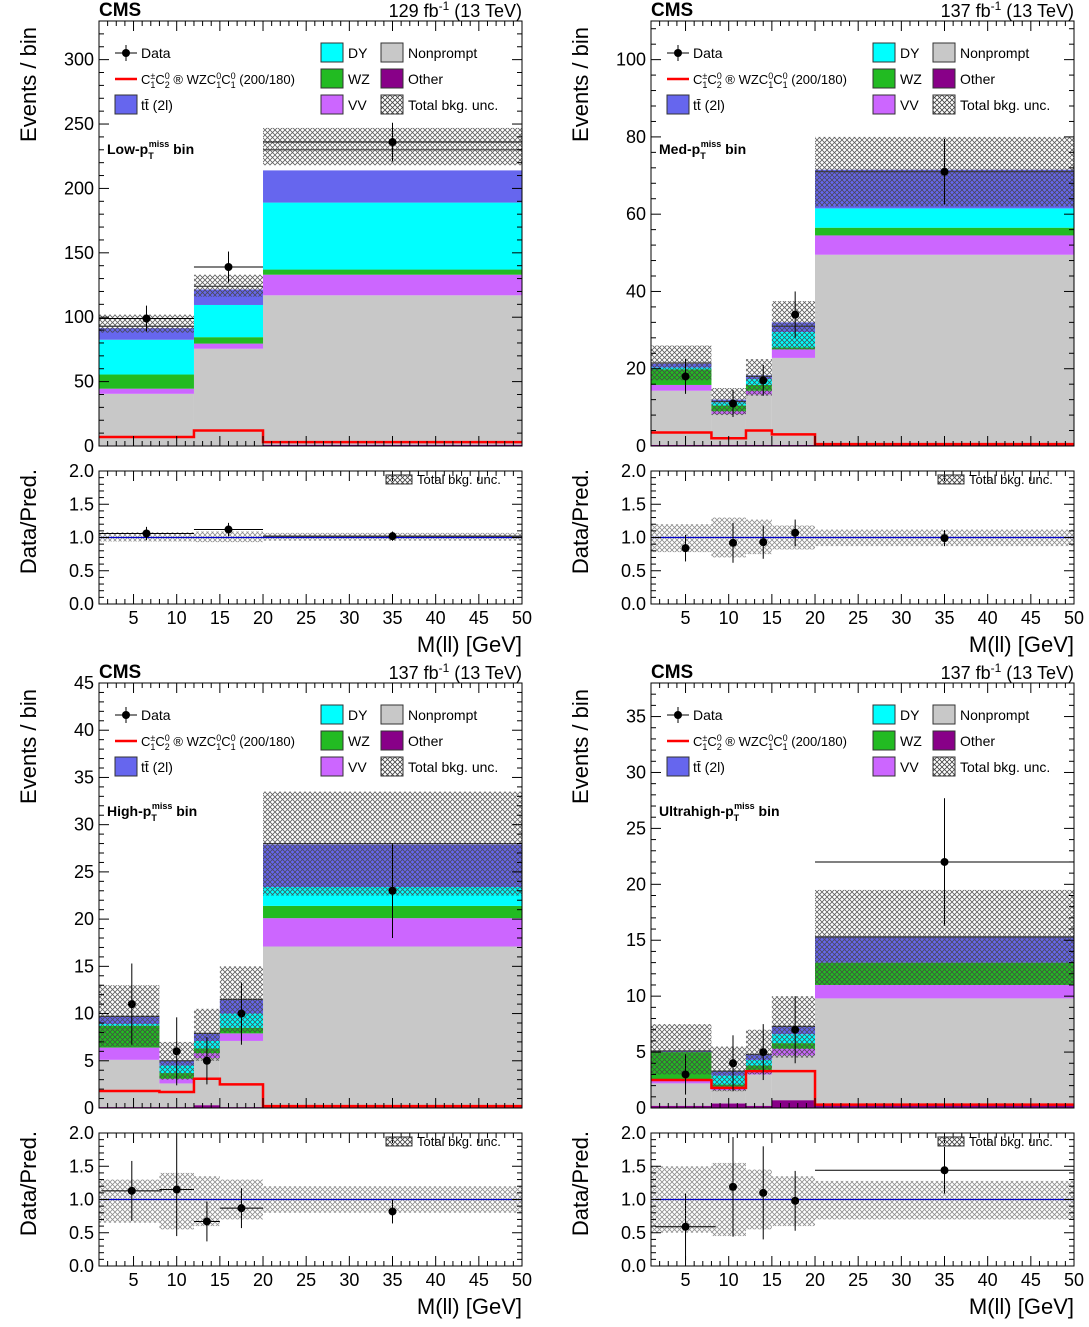 The image size is (1089, 1327). I want to click on legend-dy-label: DY, so click(910, 53).